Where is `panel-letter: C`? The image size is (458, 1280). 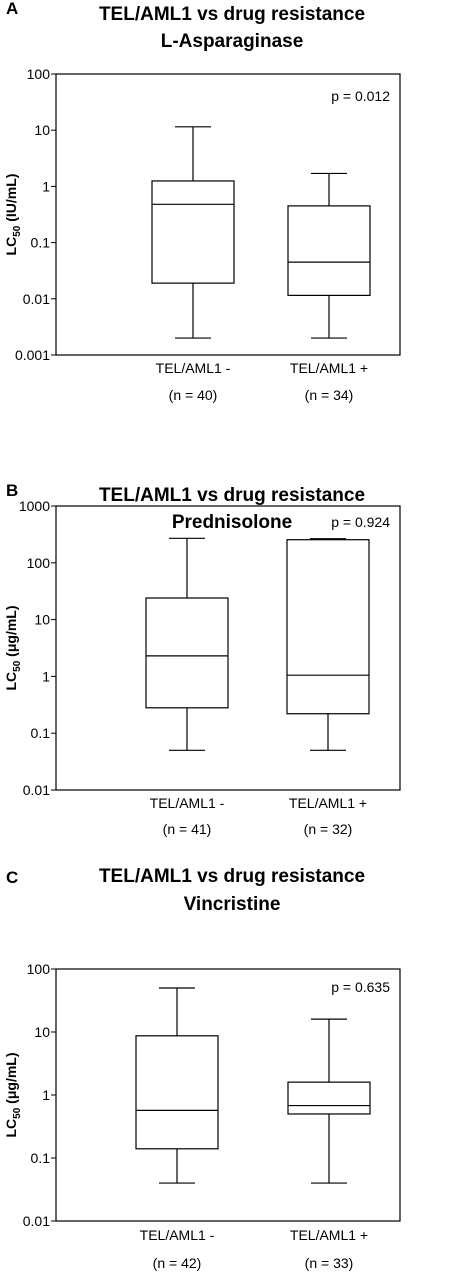 panel-letter: C is located at coordinates (12, 877).